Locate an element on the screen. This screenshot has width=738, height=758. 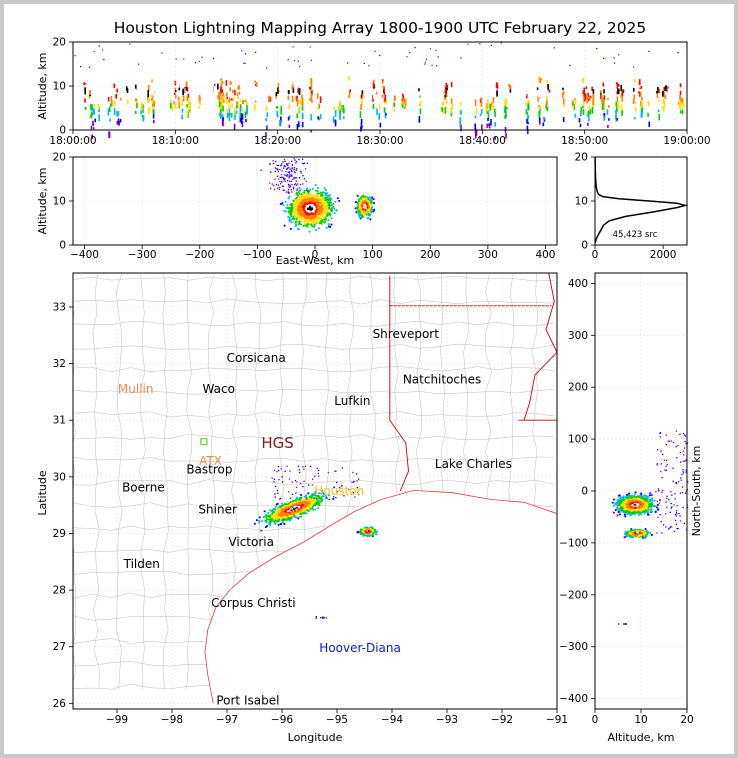
city-label: Natchitoches is located at coordinates (442, 379).